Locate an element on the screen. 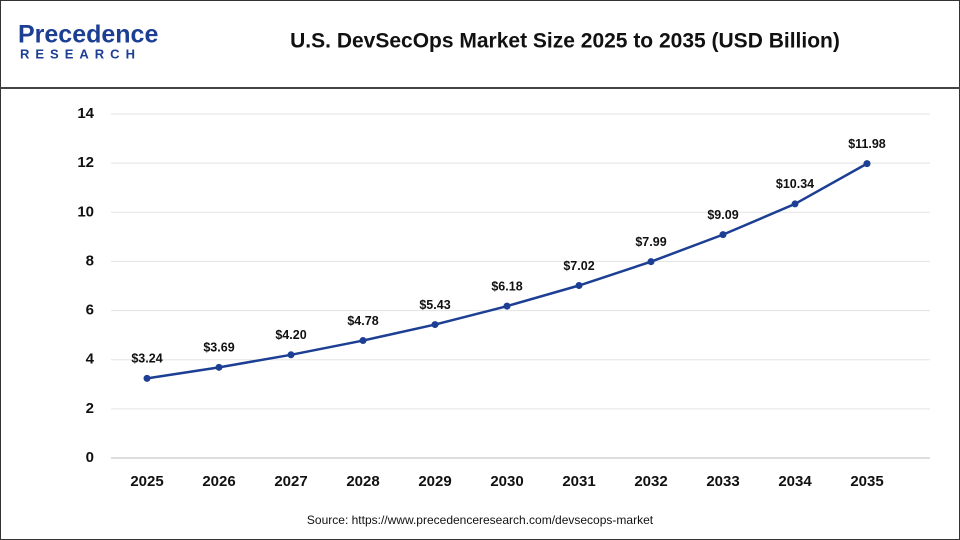  x-tick-label: 2025 is located at coordinates (146, 481).